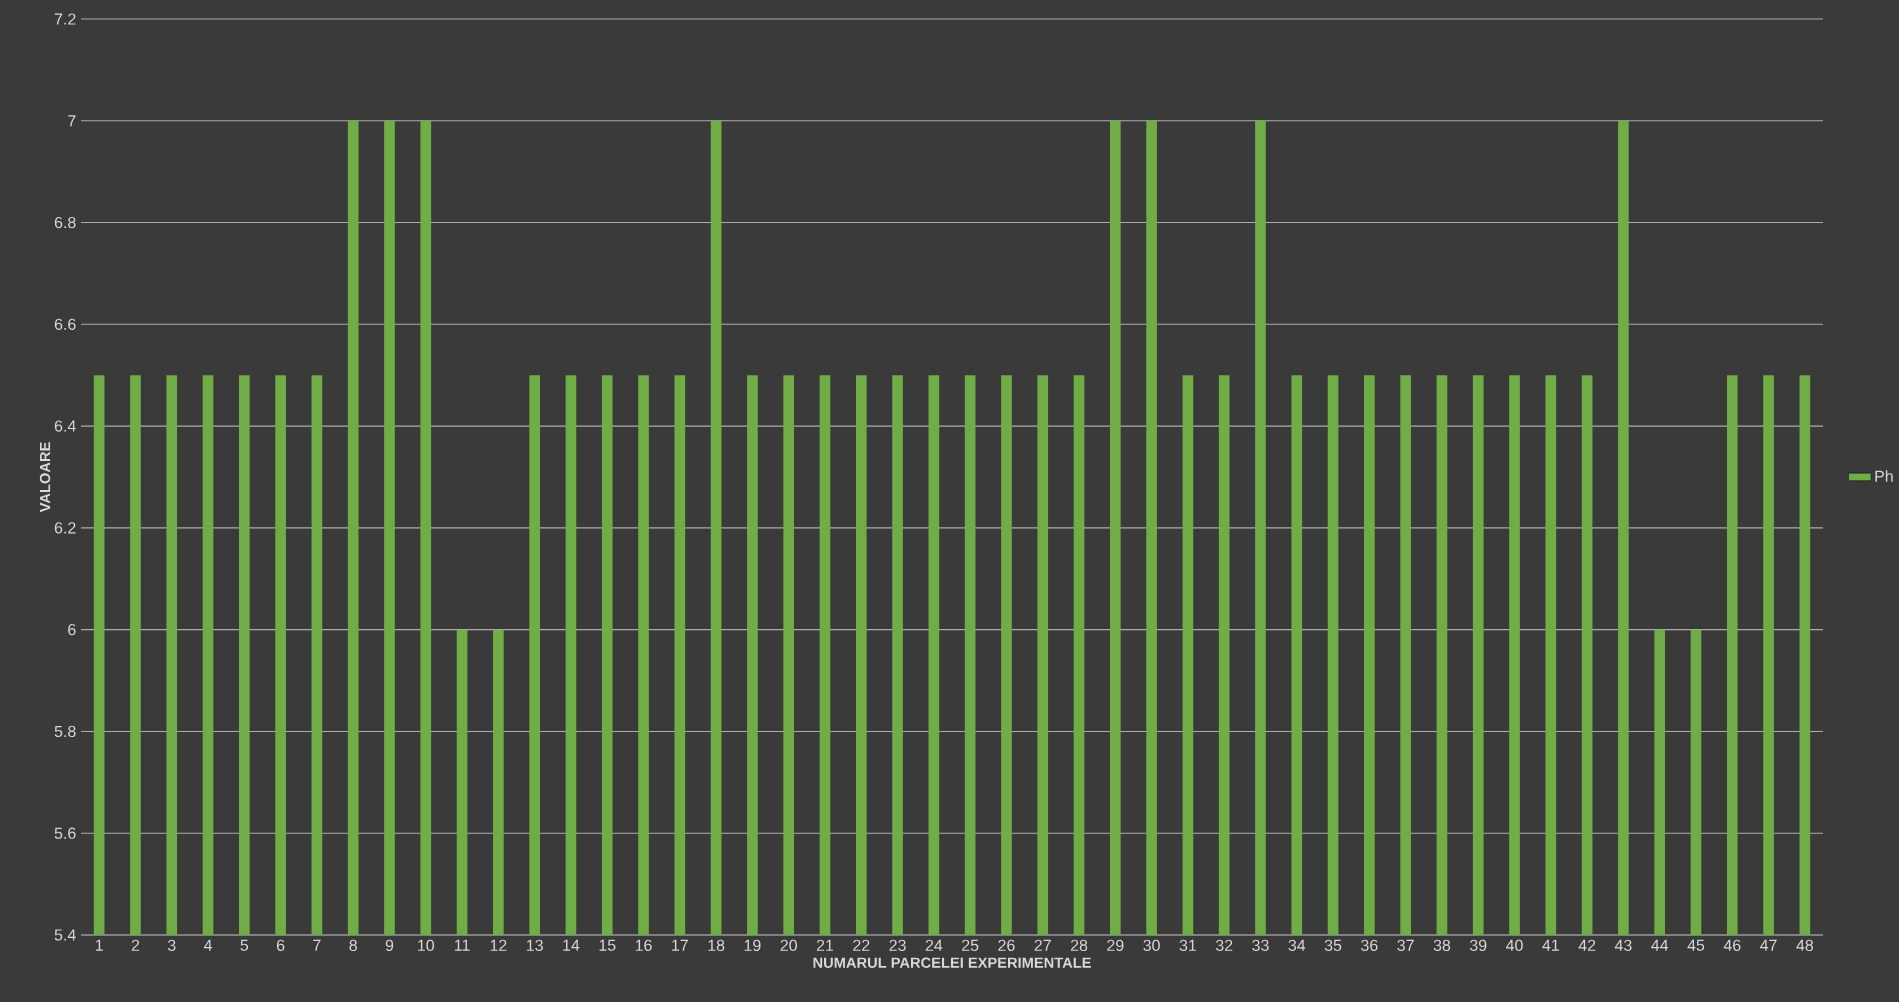  What do you see at coordinates (1405, 945) in the screenshot?
I see `x-tick-label: 37` at bounding box center [1405, 945].